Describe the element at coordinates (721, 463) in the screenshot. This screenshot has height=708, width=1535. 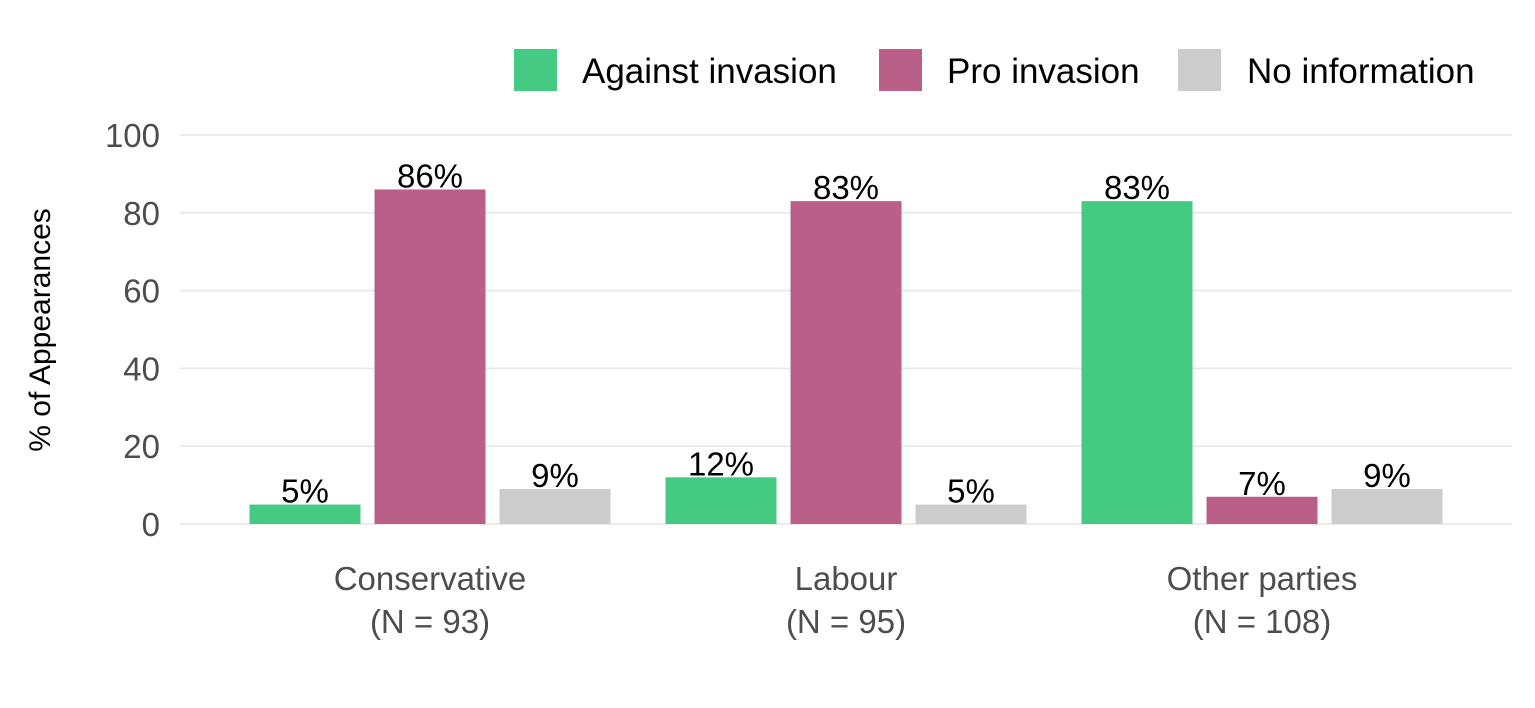
I see `data-label: 12%` at that location.